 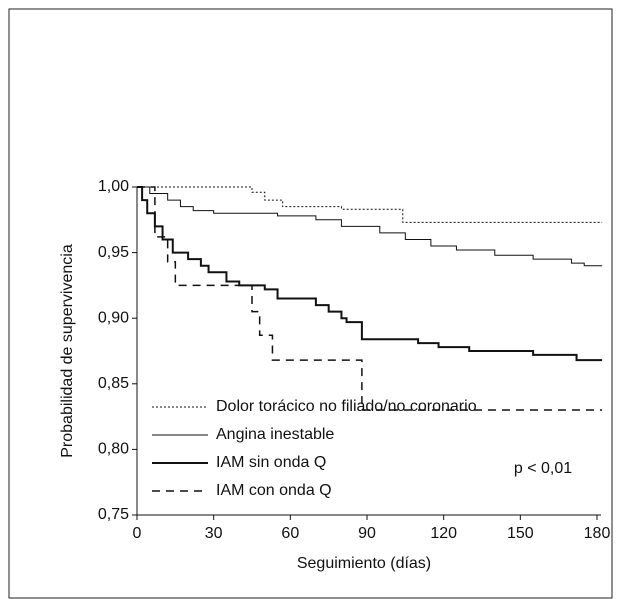 I want to click on legend-label: Angina inestable, so click(x=275, y=434).